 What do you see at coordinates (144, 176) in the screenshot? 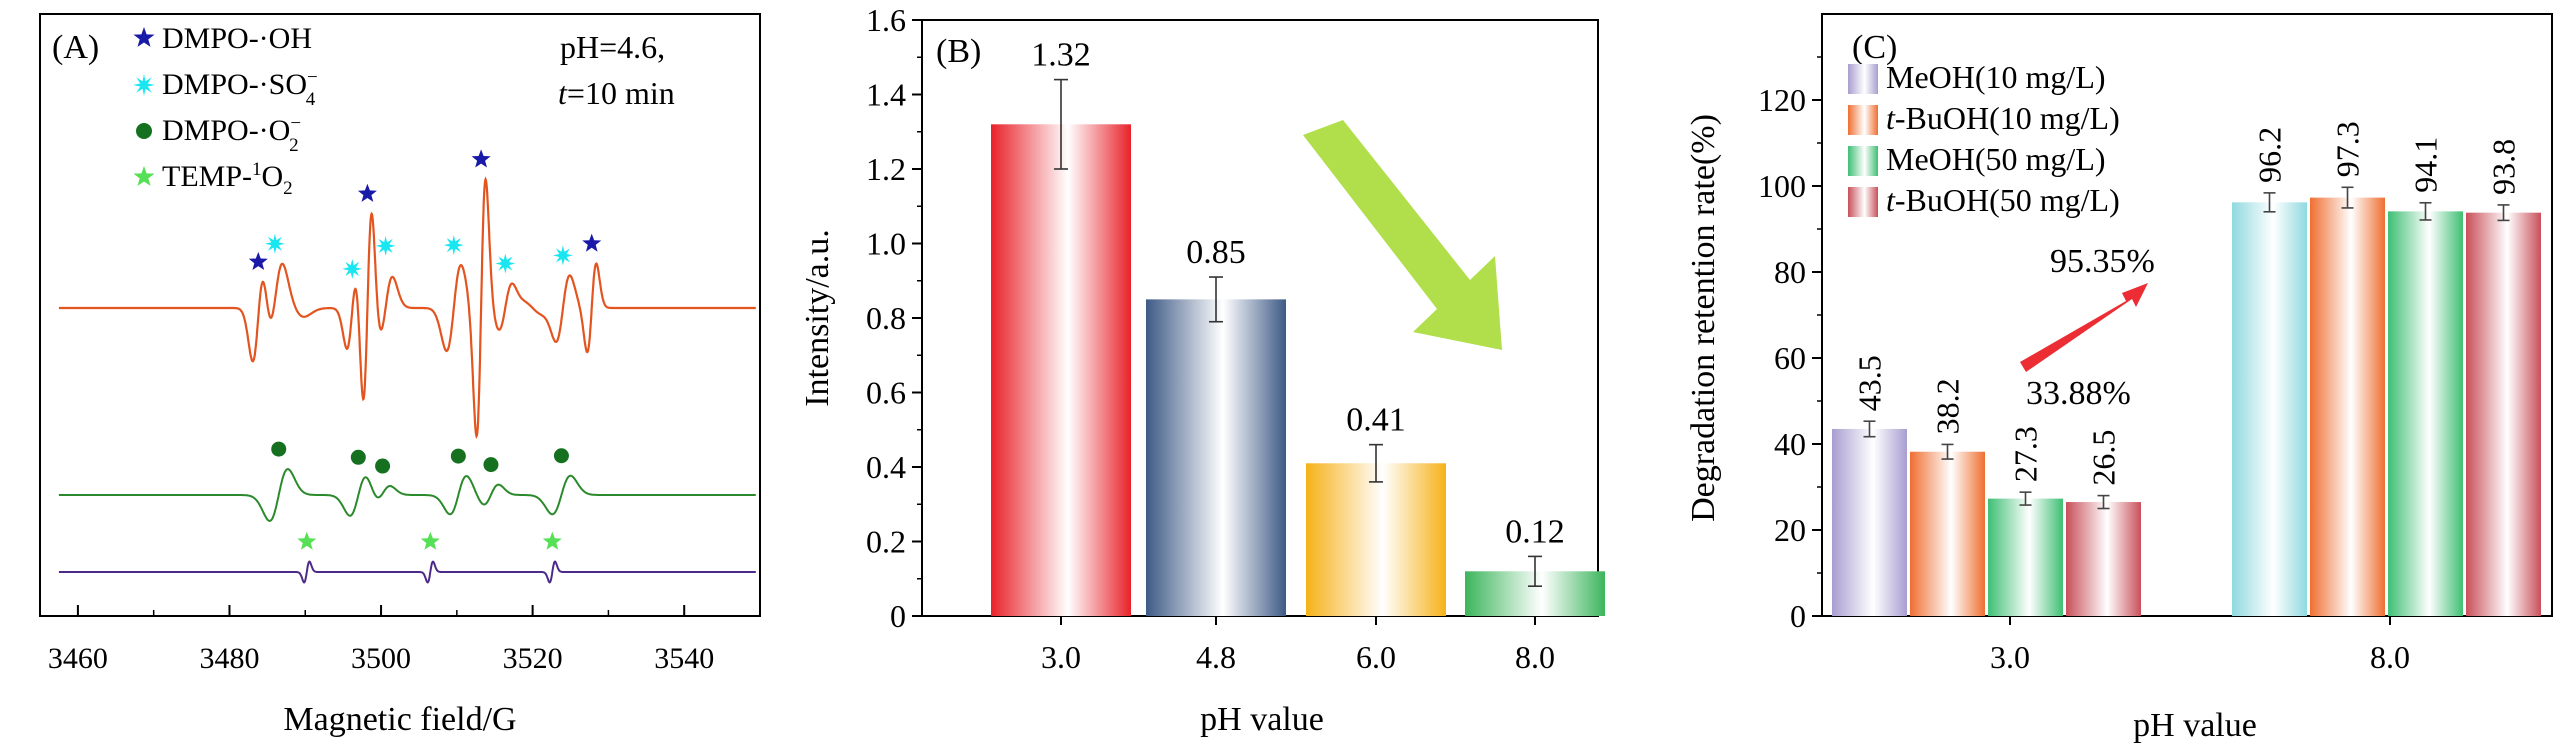
I see `legend-star-marker` at bounding box center [144, 176].